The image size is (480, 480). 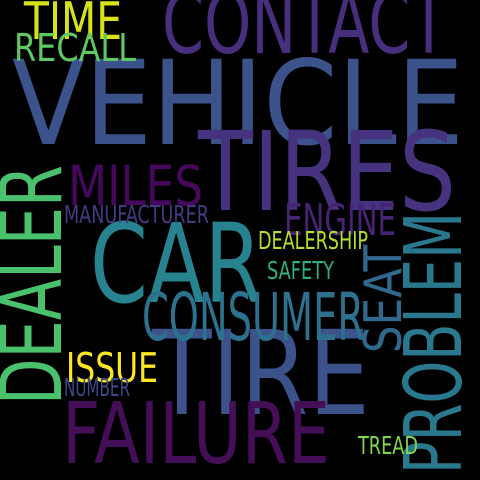 I want to click on word-recall: RECALL, so click(x=75, y=49).